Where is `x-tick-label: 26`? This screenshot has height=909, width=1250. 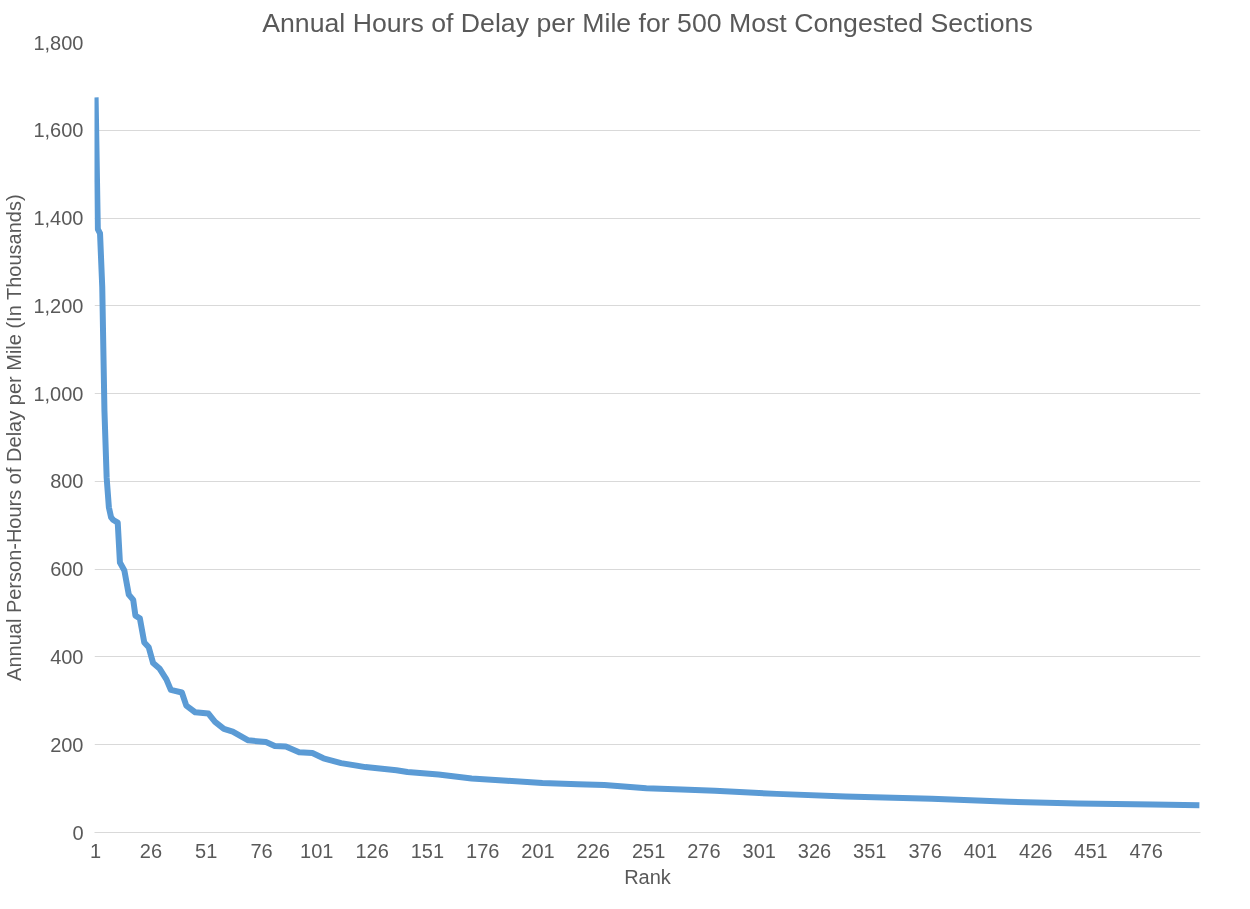
x-tick-label: 26 is located at coordinates (151, 850).